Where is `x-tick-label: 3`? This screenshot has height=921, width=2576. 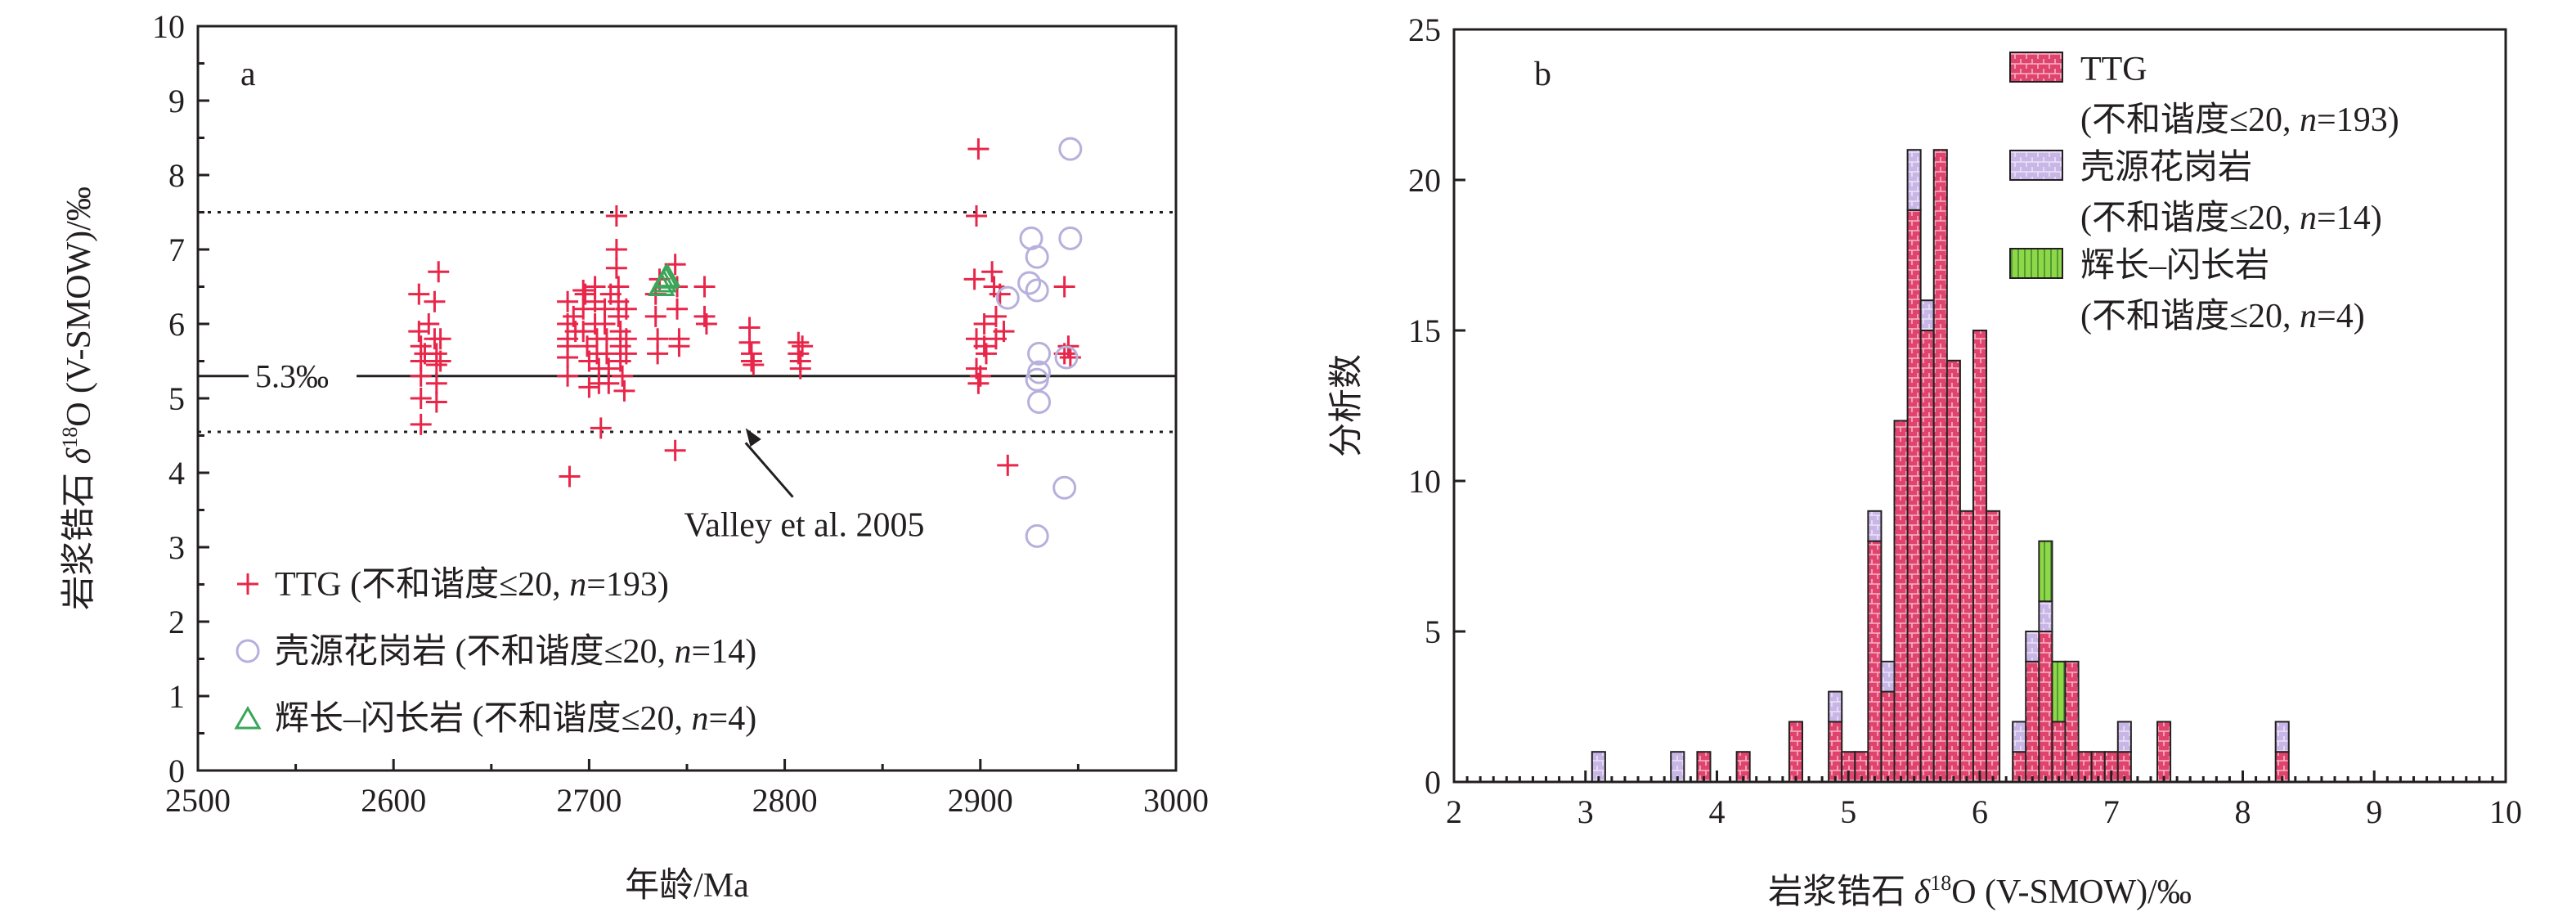 x-tick-label: 3 is located at coordinates (1586, 811).